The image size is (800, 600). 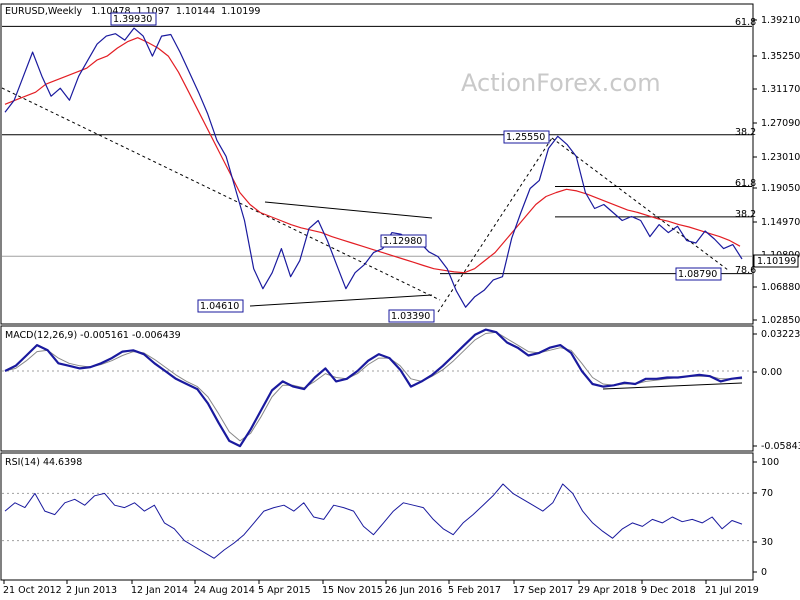 What do you see at coordinates (767, 542) in the screenshot?
I see `rsi-y-tick-label: 30` at bounding box center [767, 542].